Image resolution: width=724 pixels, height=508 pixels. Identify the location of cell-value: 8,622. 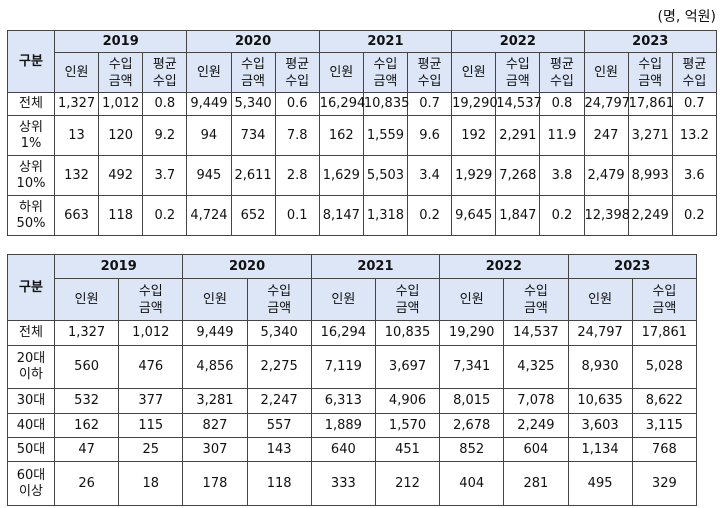
(664, 401).